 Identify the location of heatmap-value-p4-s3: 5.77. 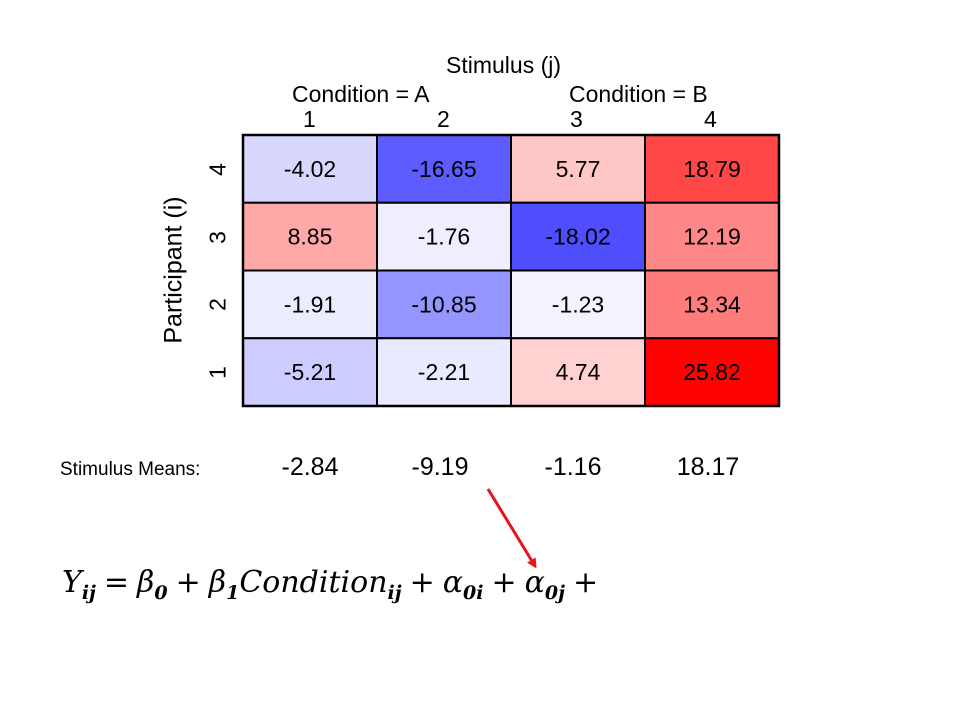
(578, 169).